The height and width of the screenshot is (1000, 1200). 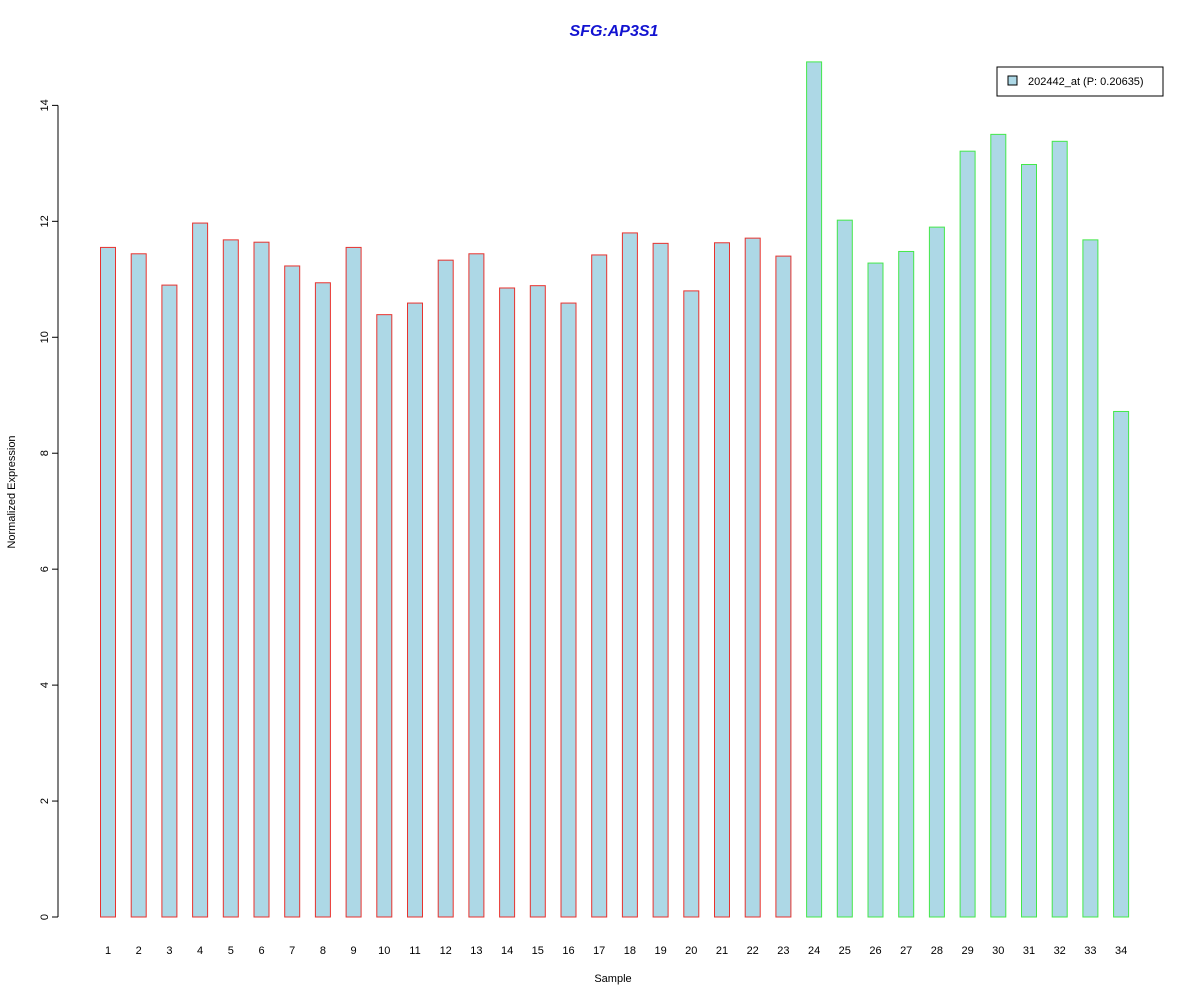 What do you see at coordinates (1012, 80) in the screenshot?
I see `legend-swatch` at bounding box center [1012, 80].